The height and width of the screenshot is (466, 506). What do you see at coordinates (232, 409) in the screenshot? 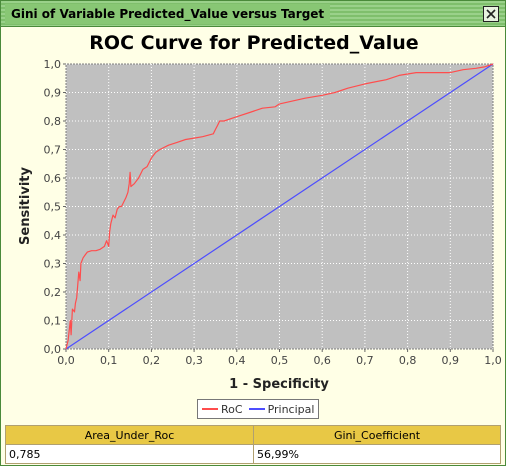
I see `legend-label-roc: RoC` at bounding box center [232, 409].